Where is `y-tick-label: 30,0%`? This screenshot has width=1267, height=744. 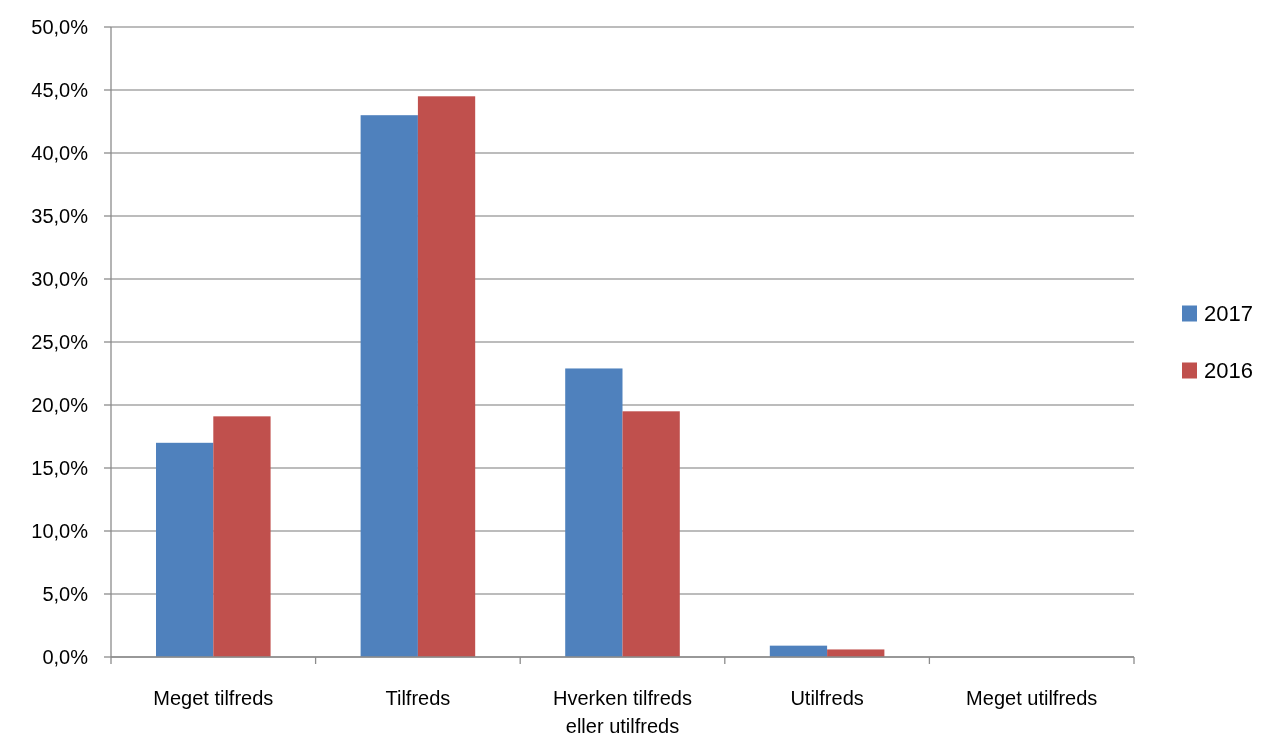
y-tick-label: 30,0% is located at coordinates (60, 279).